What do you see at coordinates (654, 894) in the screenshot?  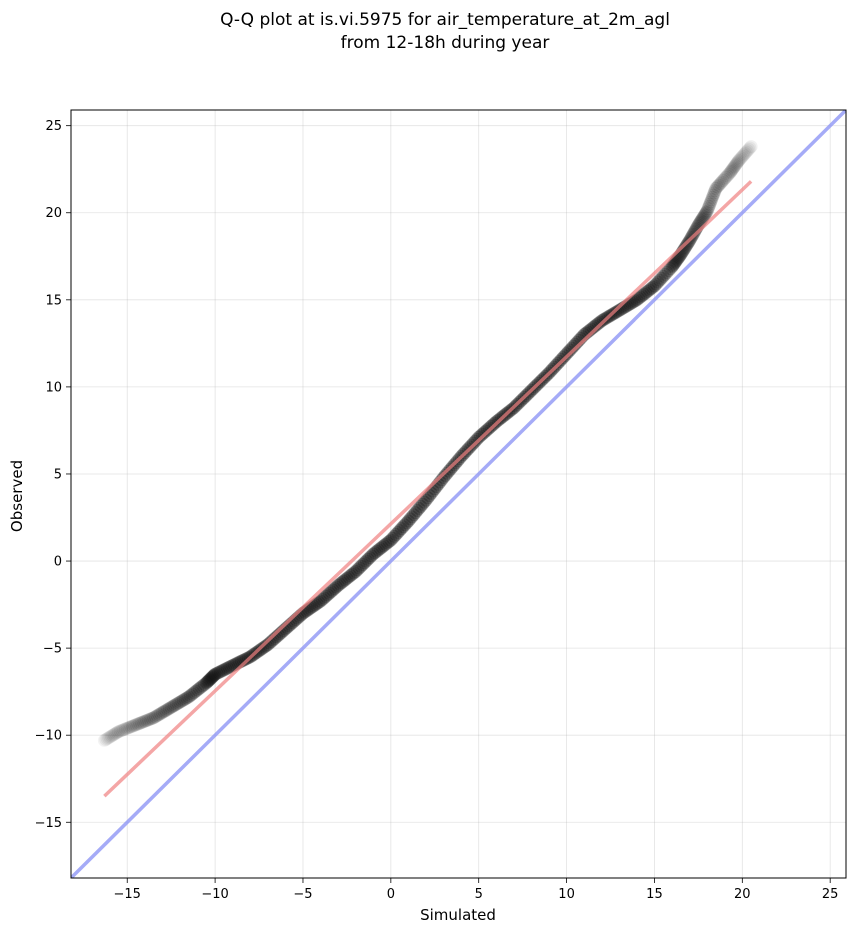 I see `x-tick-label: 15` at bounding box center [654, 894].